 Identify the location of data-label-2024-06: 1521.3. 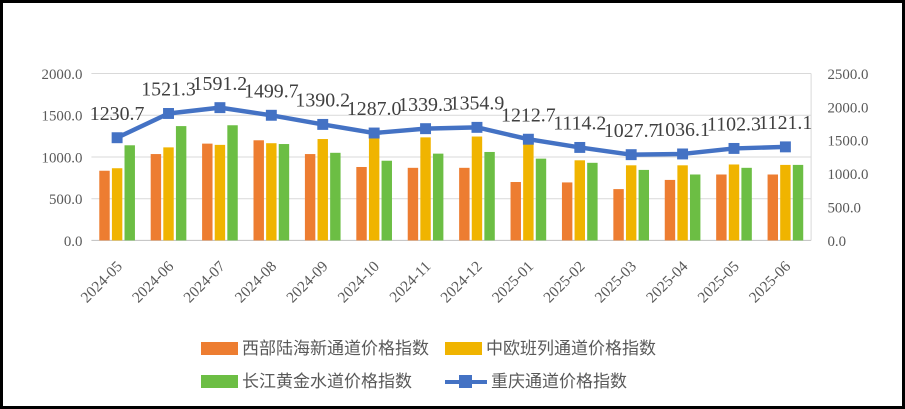
(168, 90).